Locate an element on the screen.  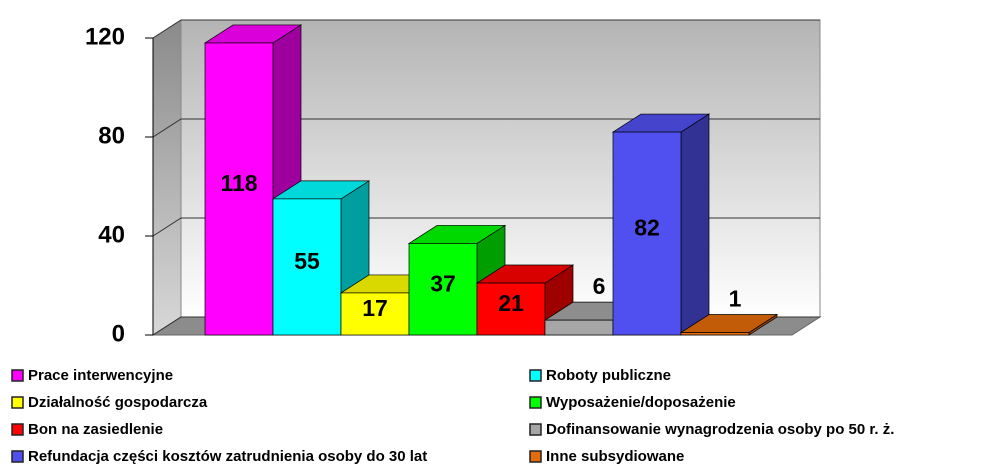
bar-side is located at coordinates (695, 224).